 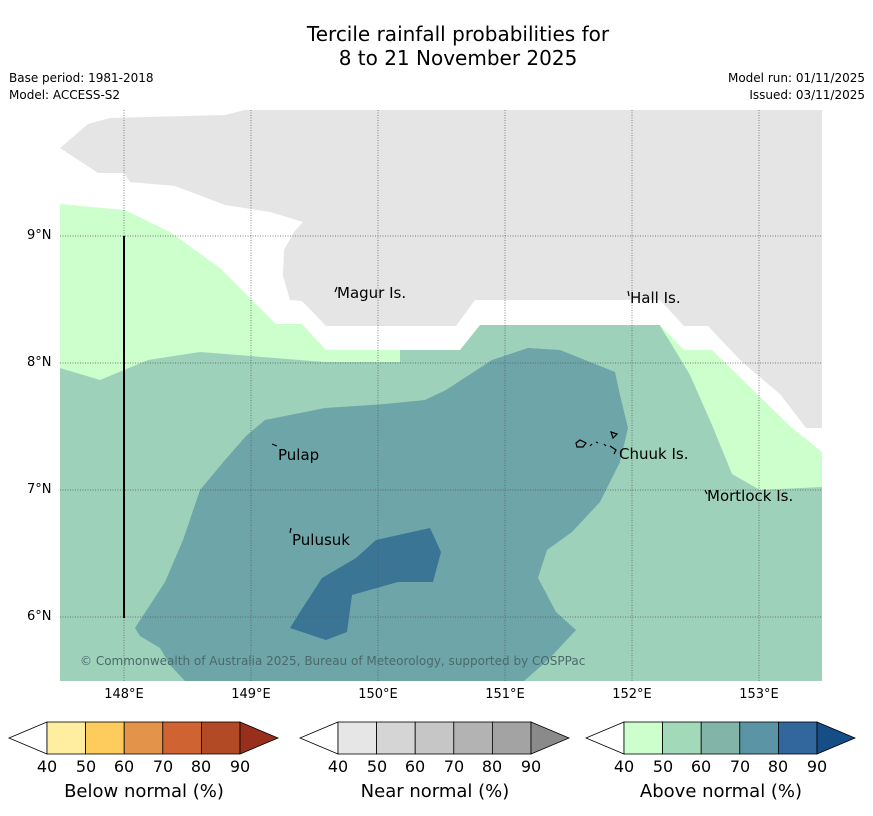 I want to click on cb-above-tick: 60, so click(x=701, y=766).